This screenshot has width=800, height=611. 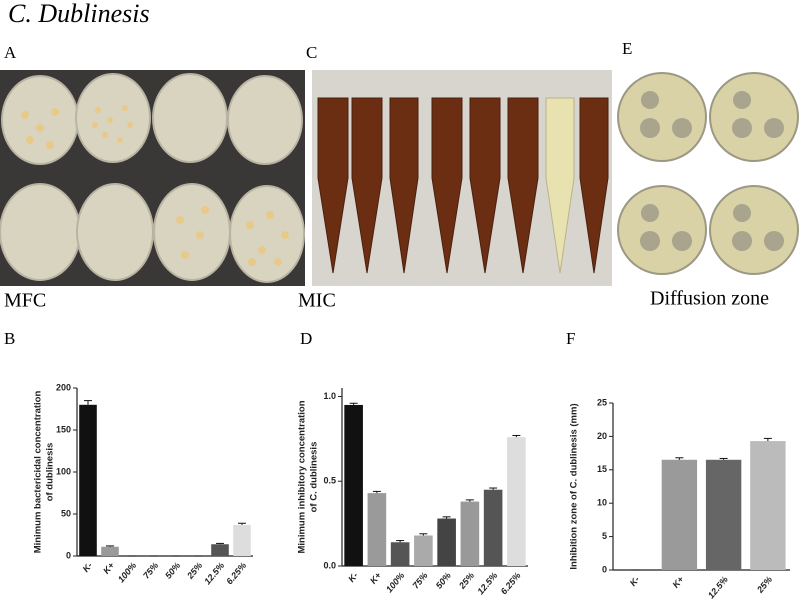 I want to click on y-tick-label: 150, so click(x=63, y=429).